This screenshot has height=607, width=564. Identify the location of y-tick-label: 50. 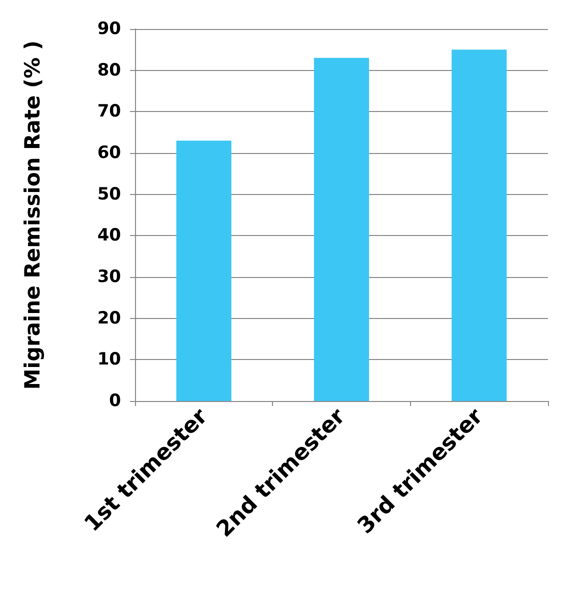
(109, 194).